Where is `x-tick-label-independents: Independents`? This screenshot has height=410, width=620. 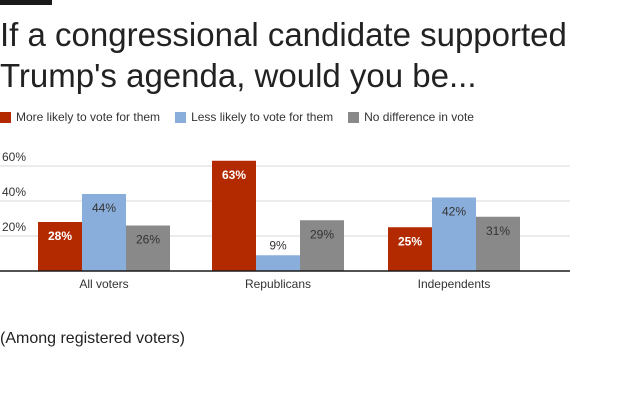
x-tick-label-independents: Independents is located at coordinates (454, 284).